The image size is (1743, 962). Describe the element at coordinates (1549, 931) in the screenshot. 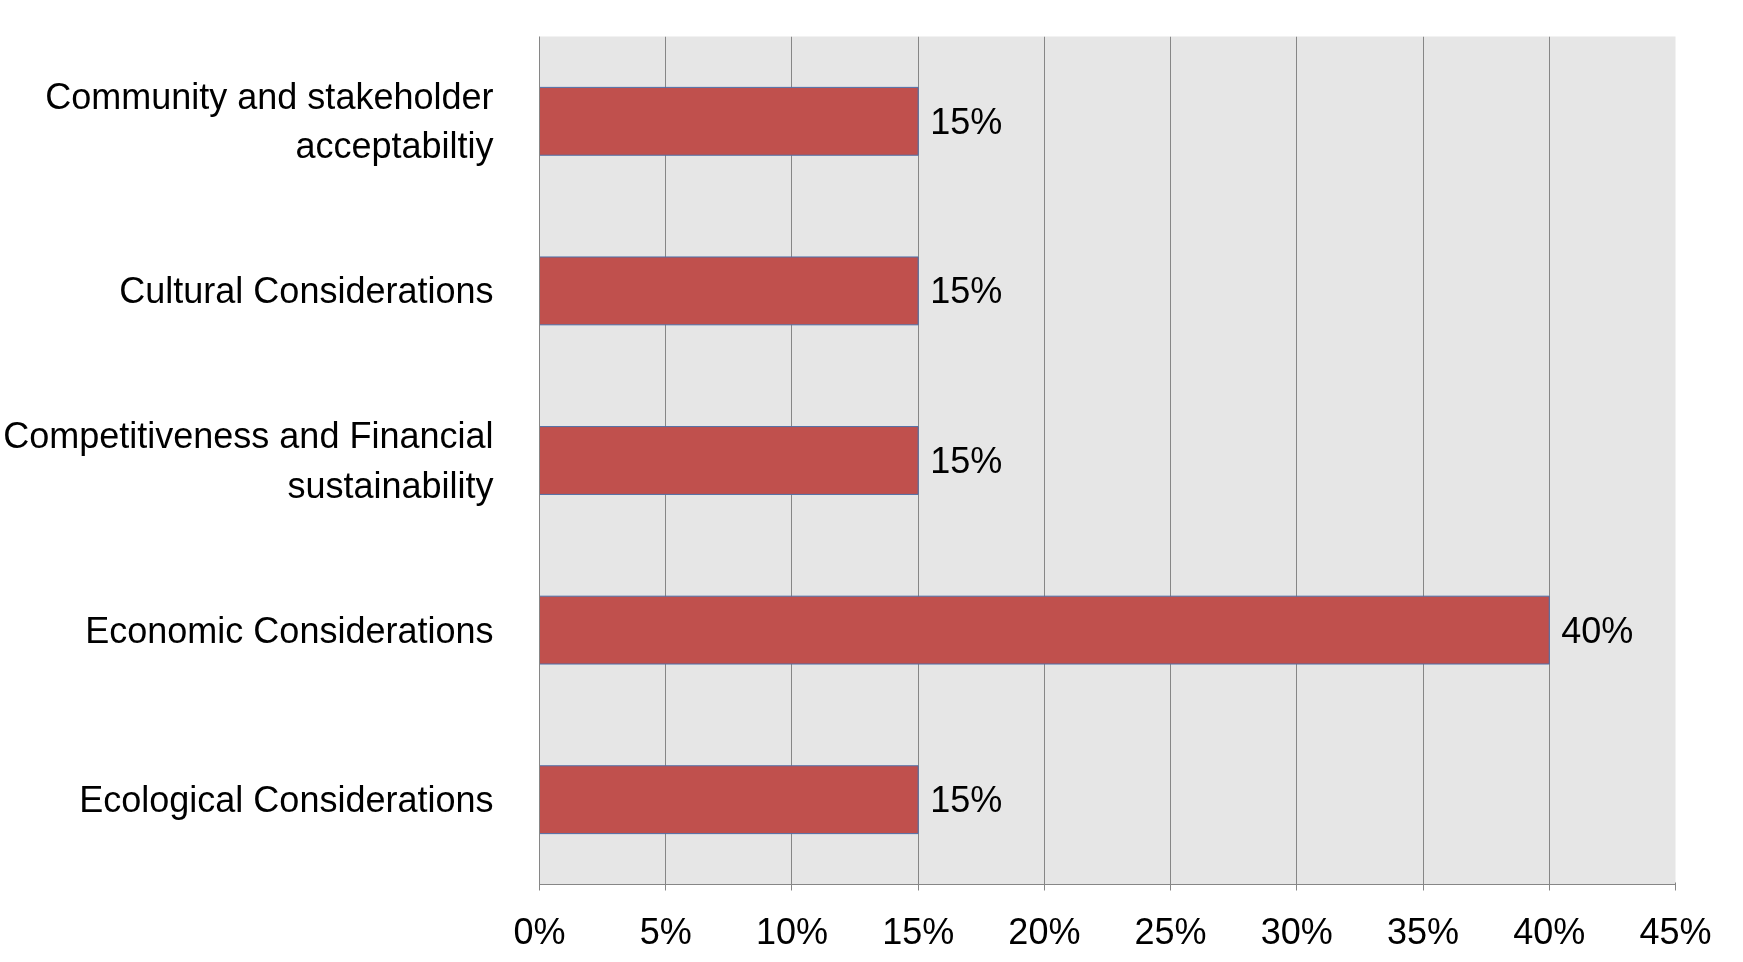

I see `x-tick-label: 40%` at that location.